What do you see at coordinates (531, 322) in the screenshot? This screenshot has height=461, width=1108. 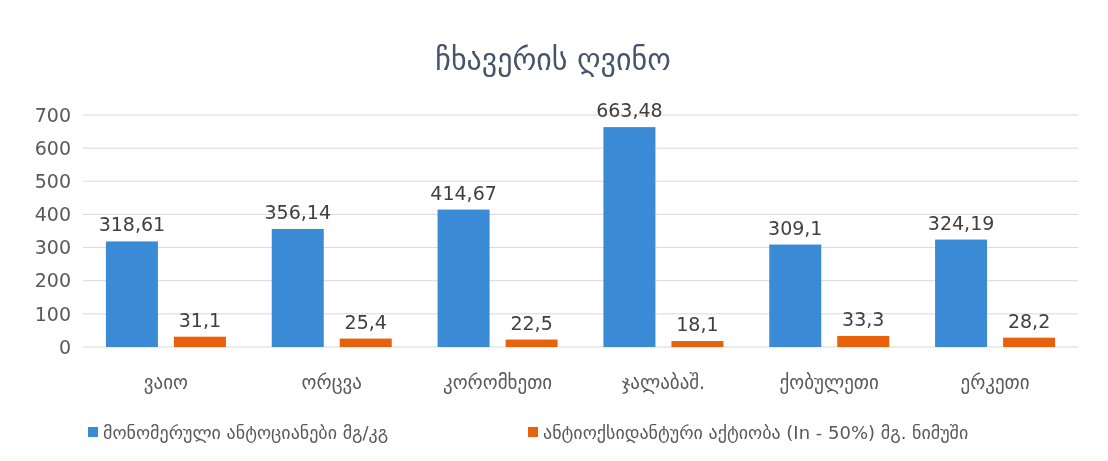 I see `data-label: 22,5` at bounding box center [531, 322].